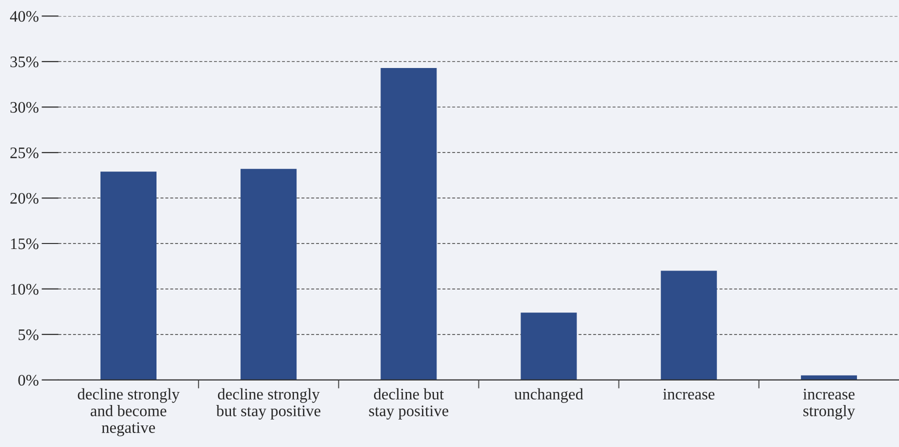  Describe the element at coordinates (28, 380) in the screenshot. I see `y-tick-label: 0%` at that location.